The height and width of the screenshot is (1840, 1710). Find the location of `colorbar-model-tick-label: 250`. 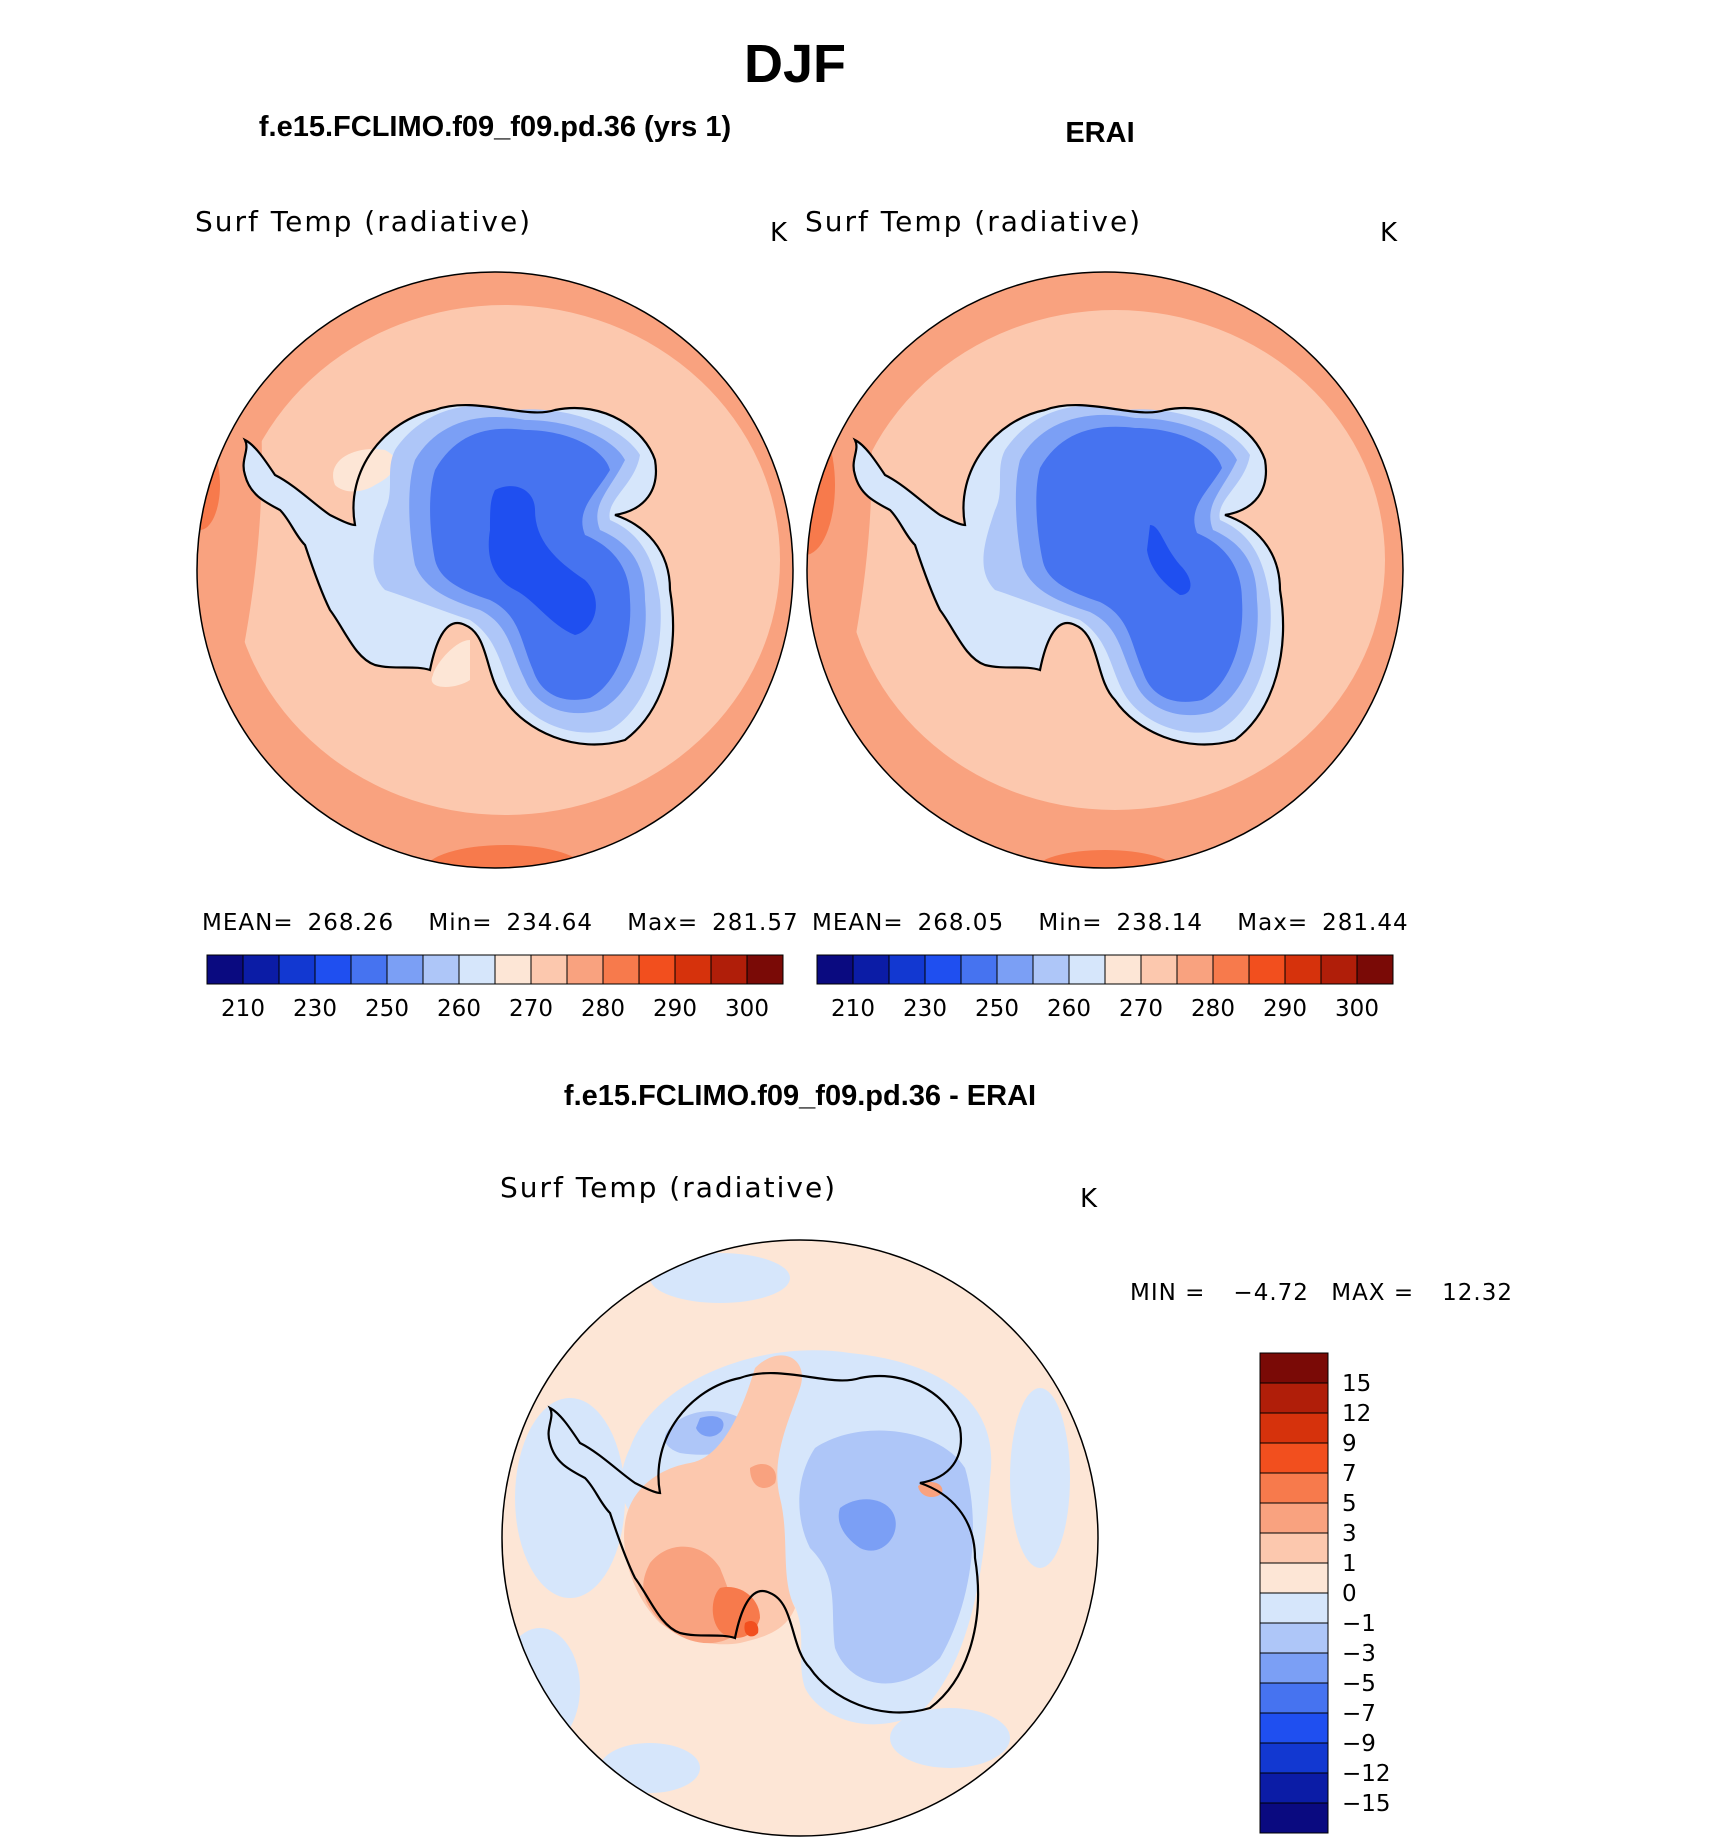

colorbar-model-tick-label: 250 is located at coordinates (387, 1009).